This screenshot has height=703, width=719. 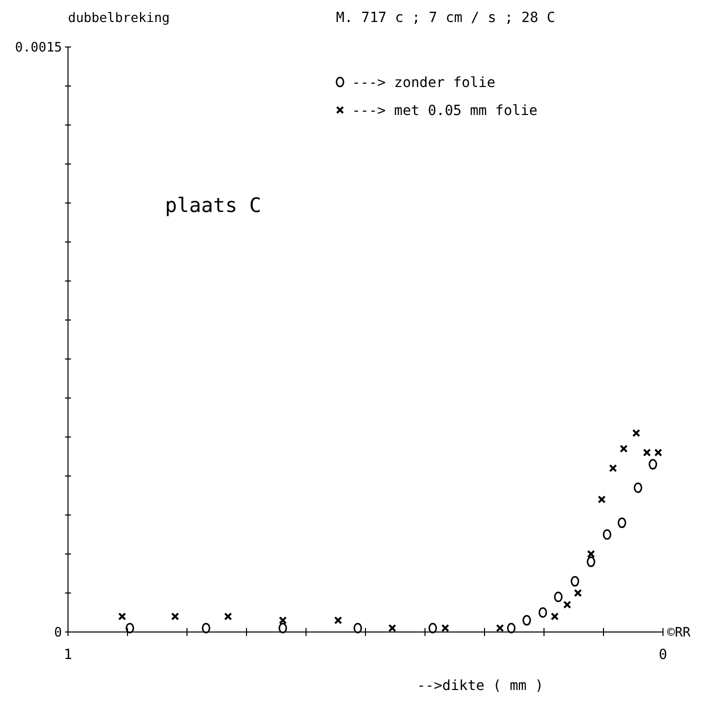 What do you see at coordinates (445, 110) in the screenshot?
I see `legend-label: ---> met 0.05 mm folie` at bounding box center [445, 110].